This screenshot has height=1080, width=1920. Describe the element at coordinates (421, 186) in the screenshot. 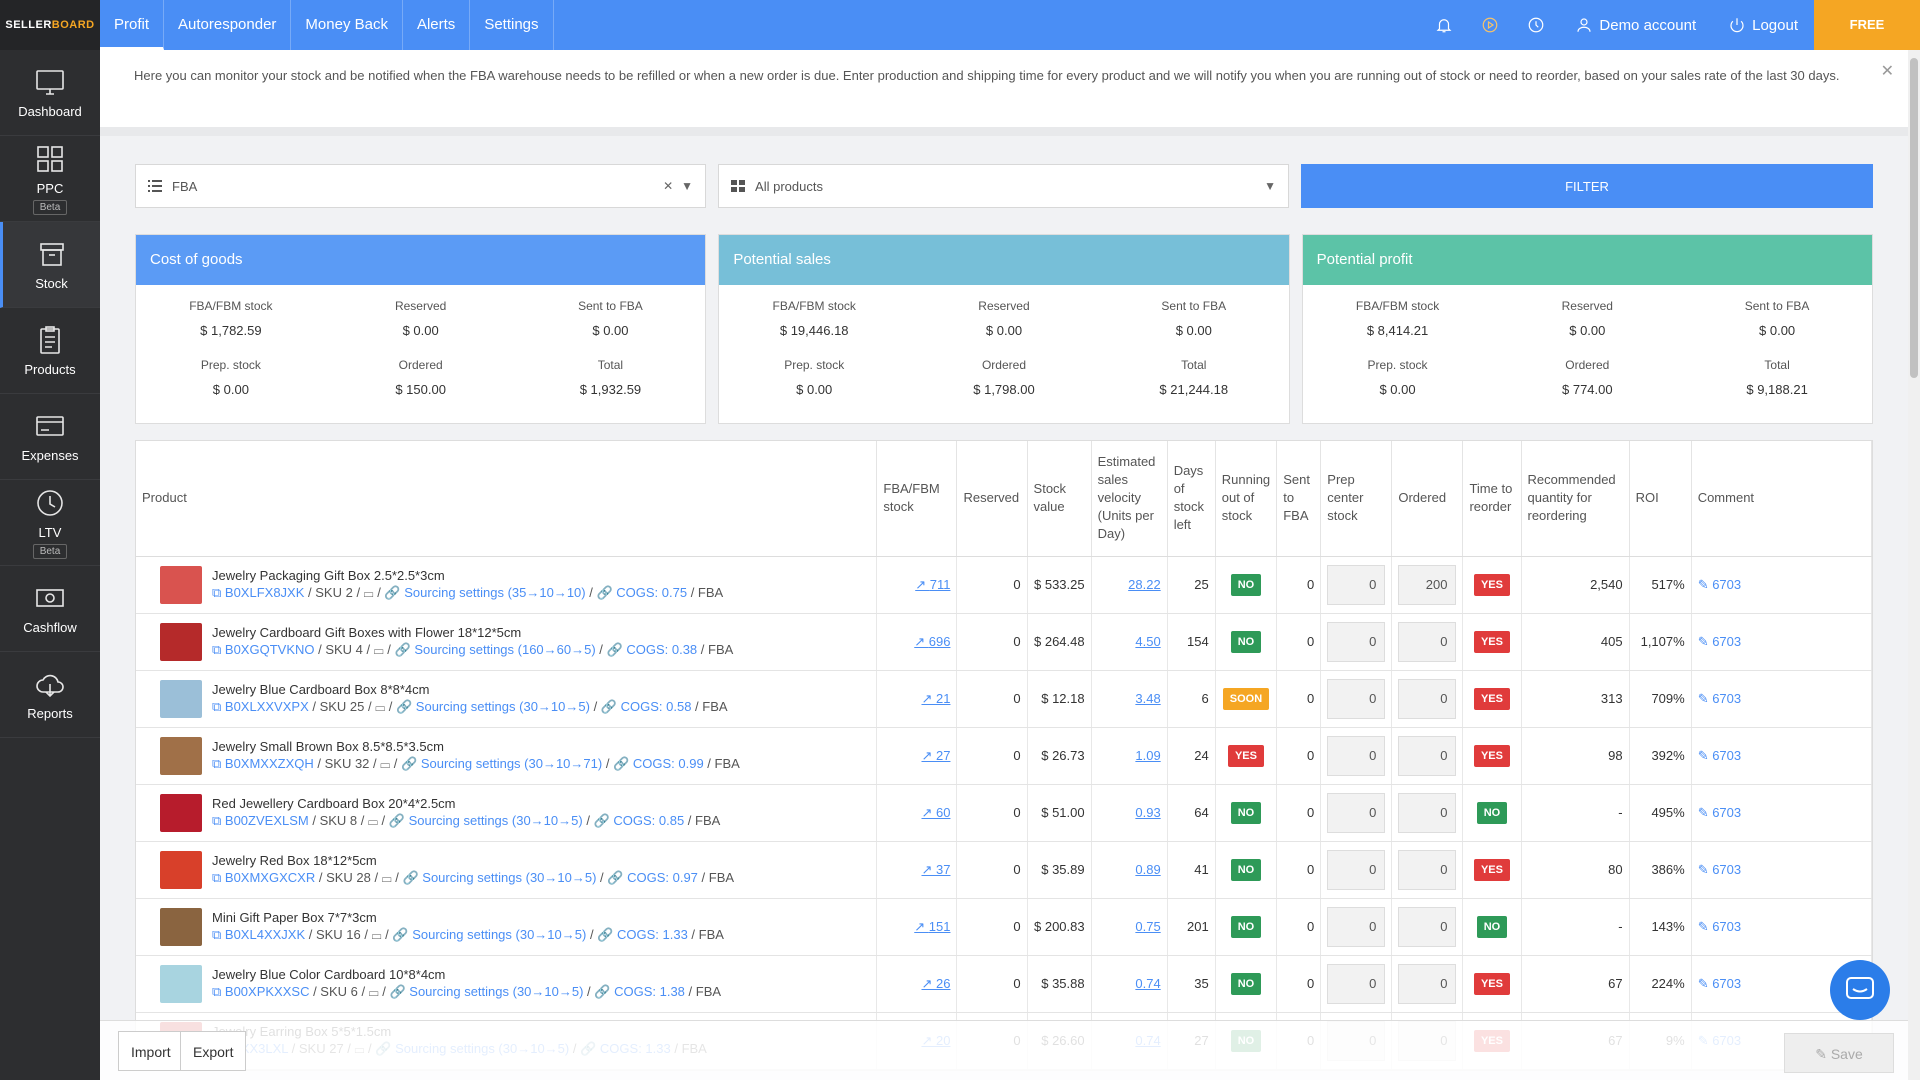

I see `fulfillment-select: FBA ✕ ▼` at that location.